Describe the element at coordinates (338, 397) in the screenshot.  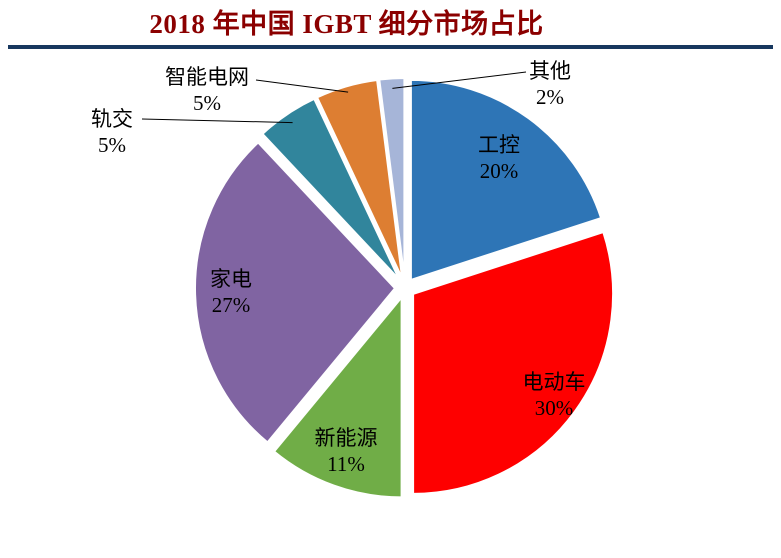
I see `pie-slice-新能源` at that location.